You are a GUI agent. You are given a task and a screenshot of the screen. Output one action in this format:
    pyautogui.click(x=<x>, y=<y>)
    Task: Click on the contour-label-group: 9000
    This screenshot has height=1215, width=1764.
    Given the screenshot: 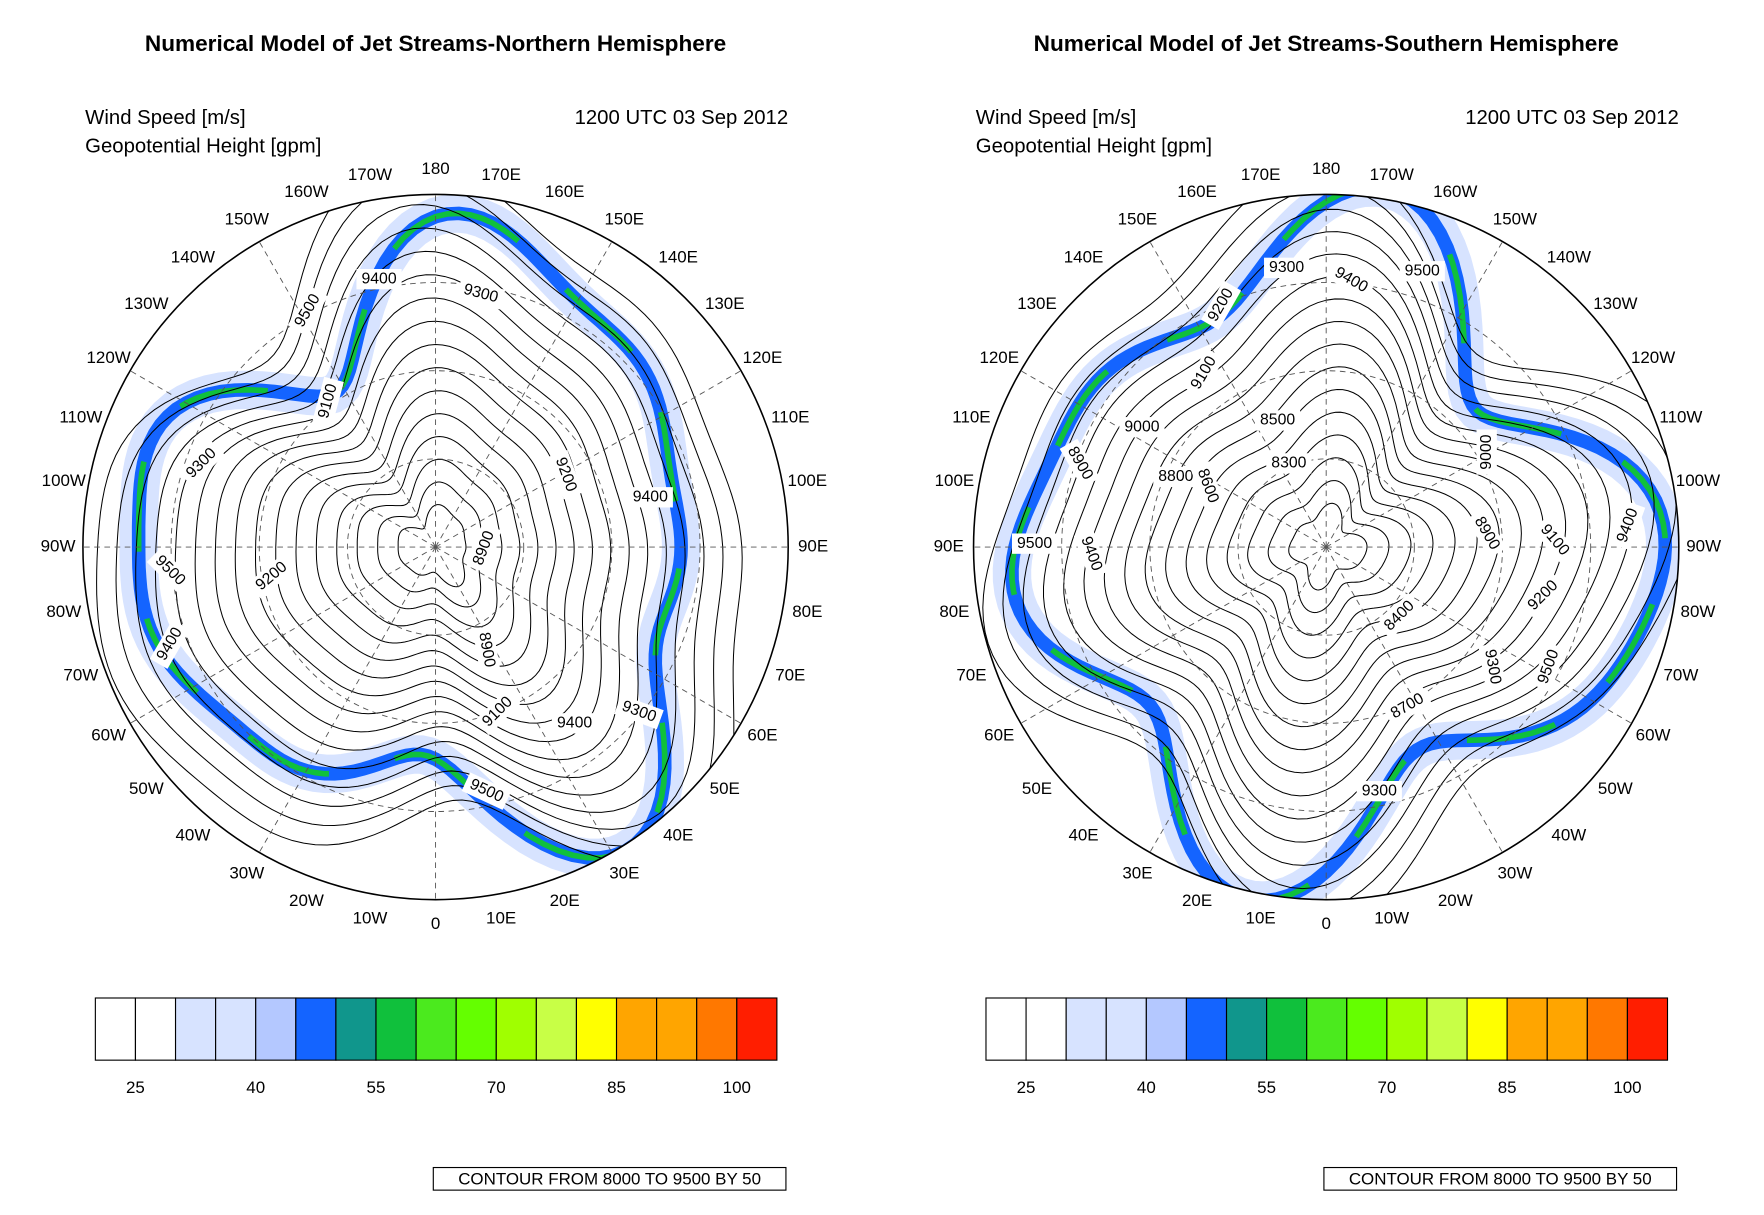 What is the action you would take?
    pyautogui.click(x=1486, y=452)
    